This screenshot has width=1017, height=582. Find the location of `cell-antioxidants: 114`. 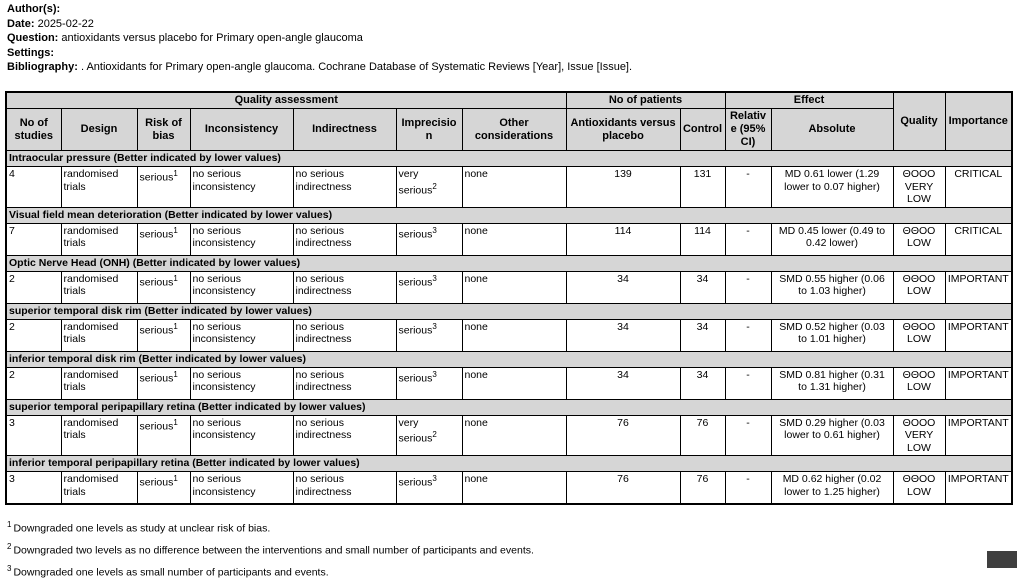

cell-antioxidants: 114 is located at coordinates (623, 239).